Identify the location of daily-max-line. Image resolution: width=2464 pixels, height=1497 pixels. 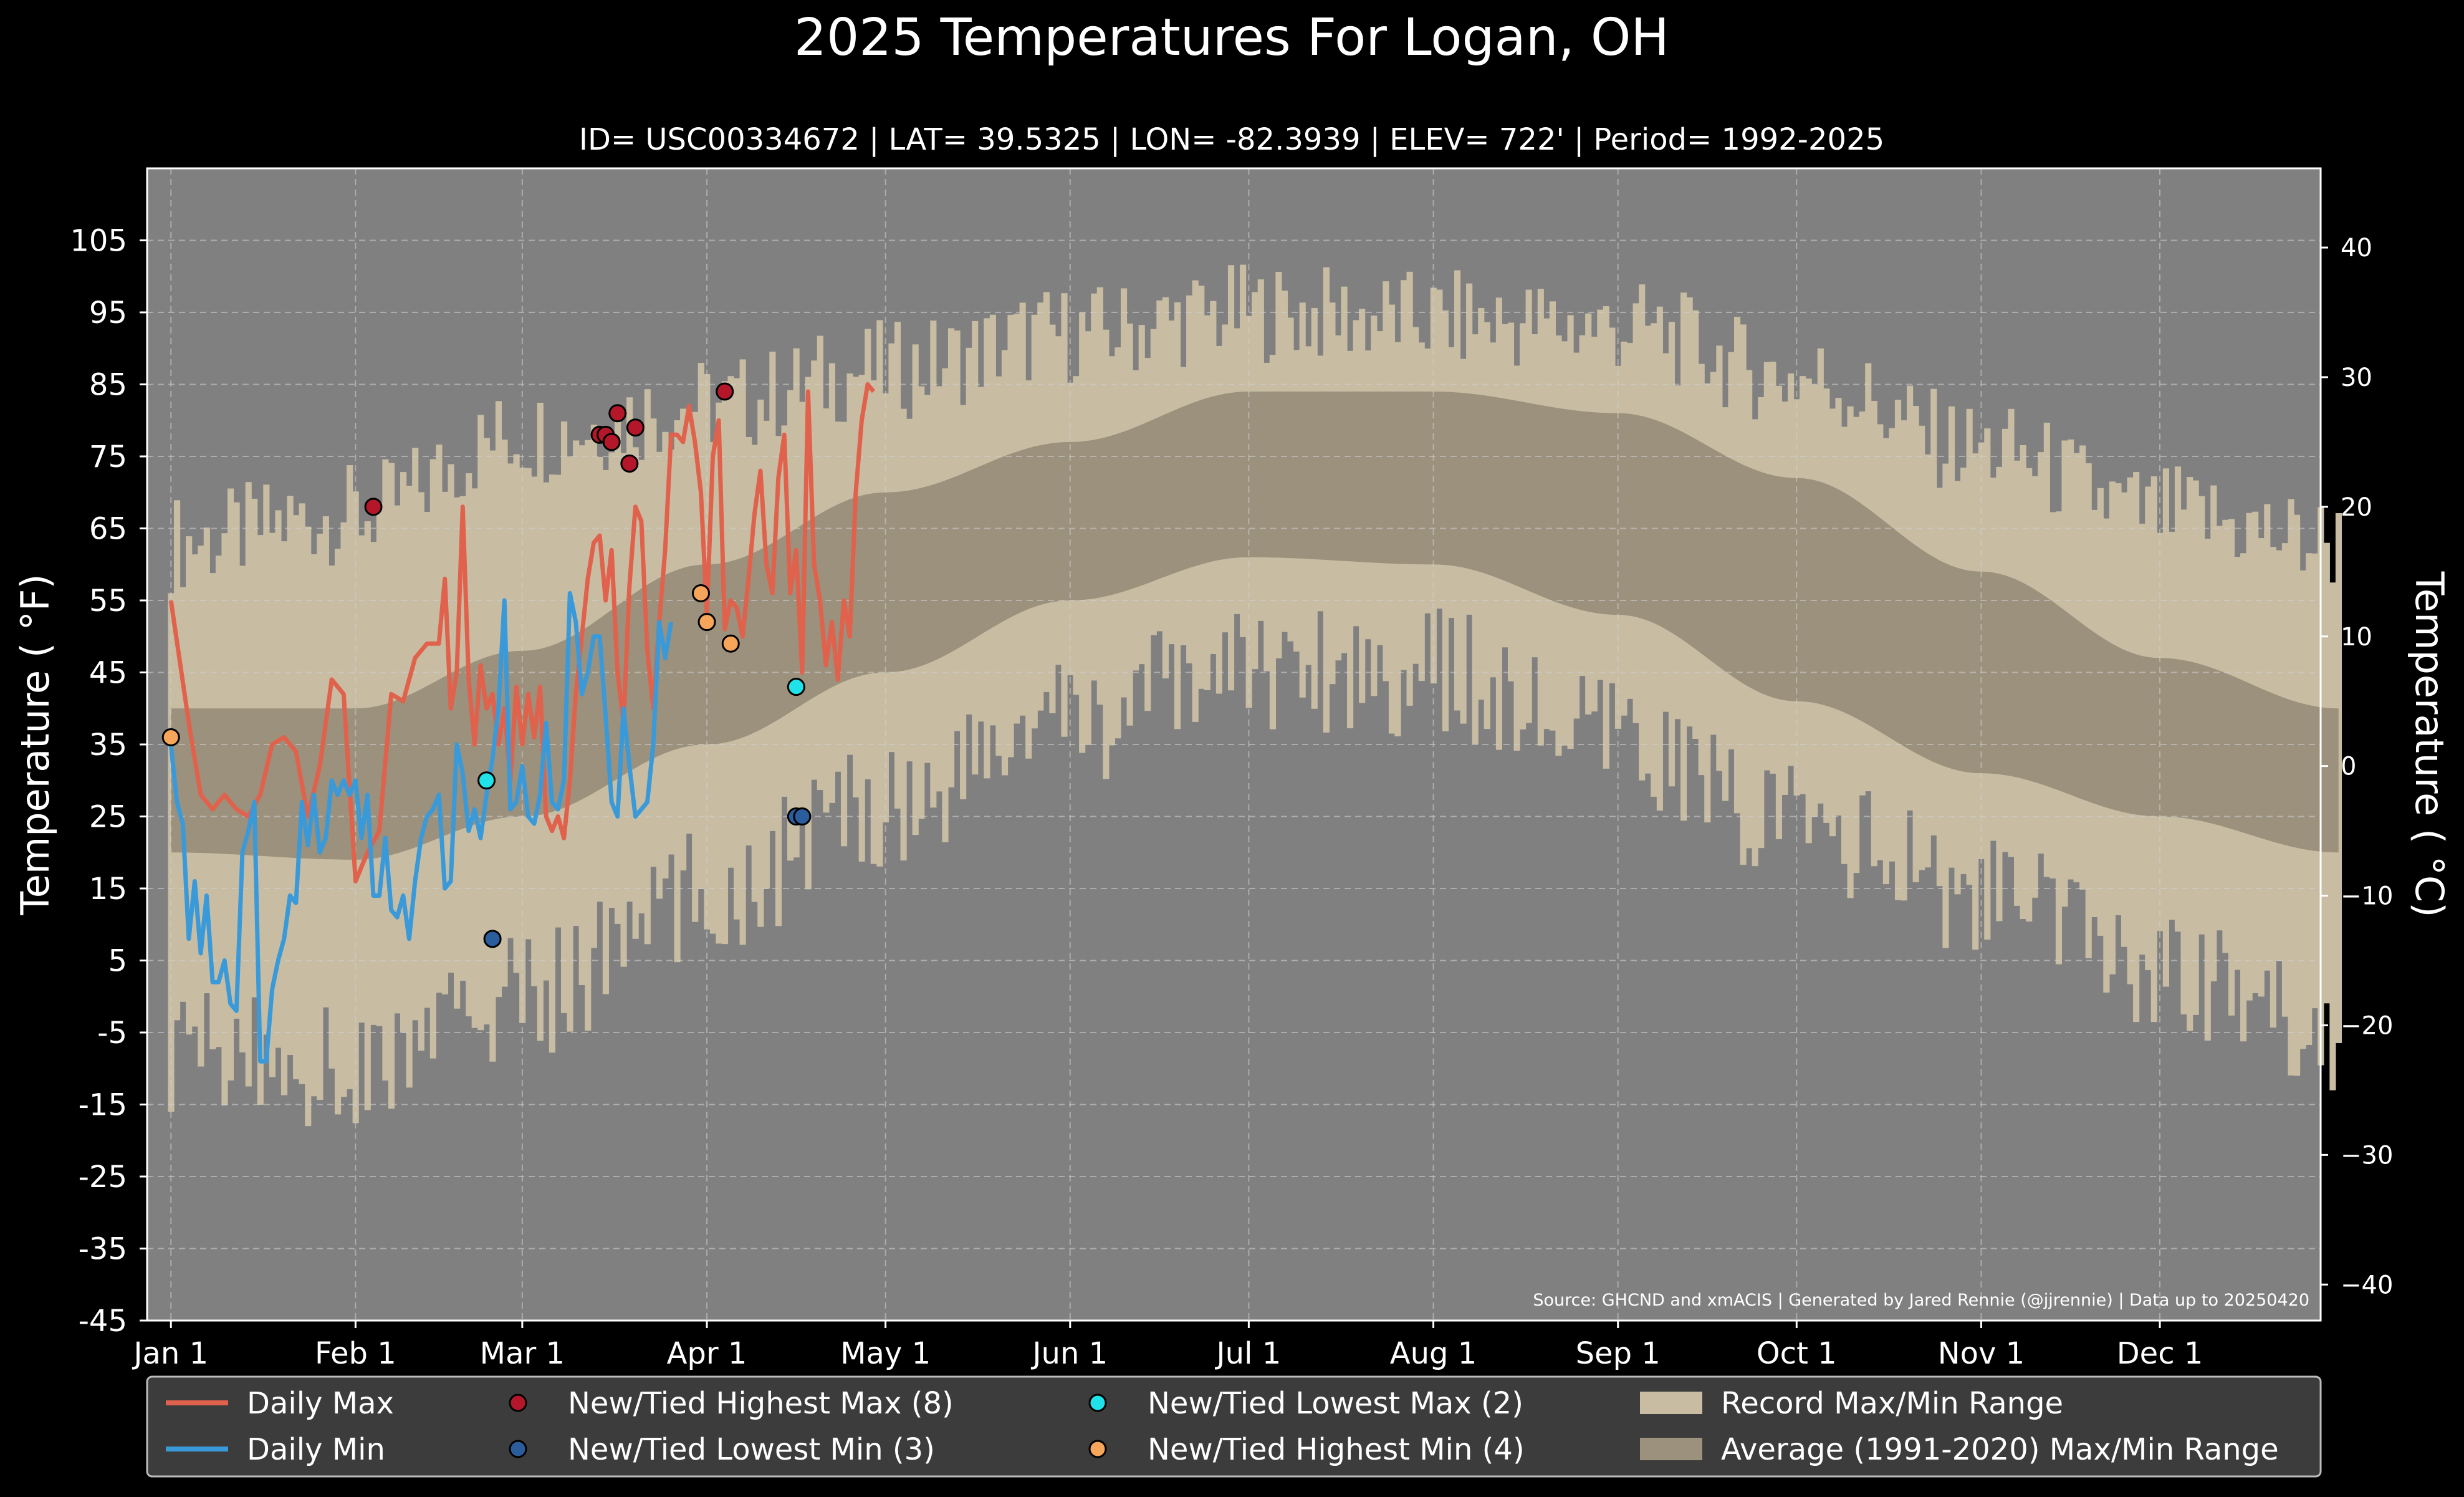
(522, 632).